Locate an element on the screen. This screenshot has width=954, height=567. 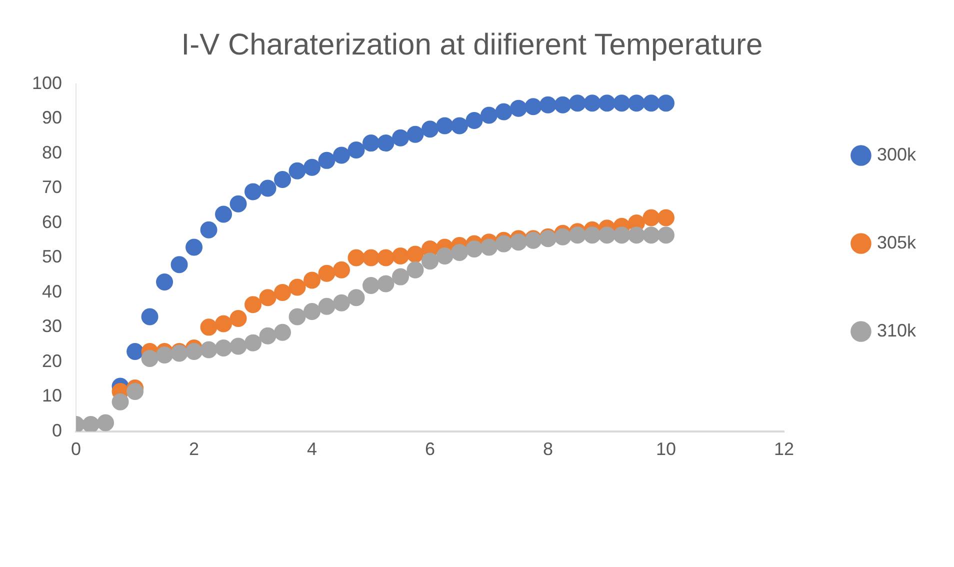
y-tick-label: 30 is located at coordinates (52, 326).